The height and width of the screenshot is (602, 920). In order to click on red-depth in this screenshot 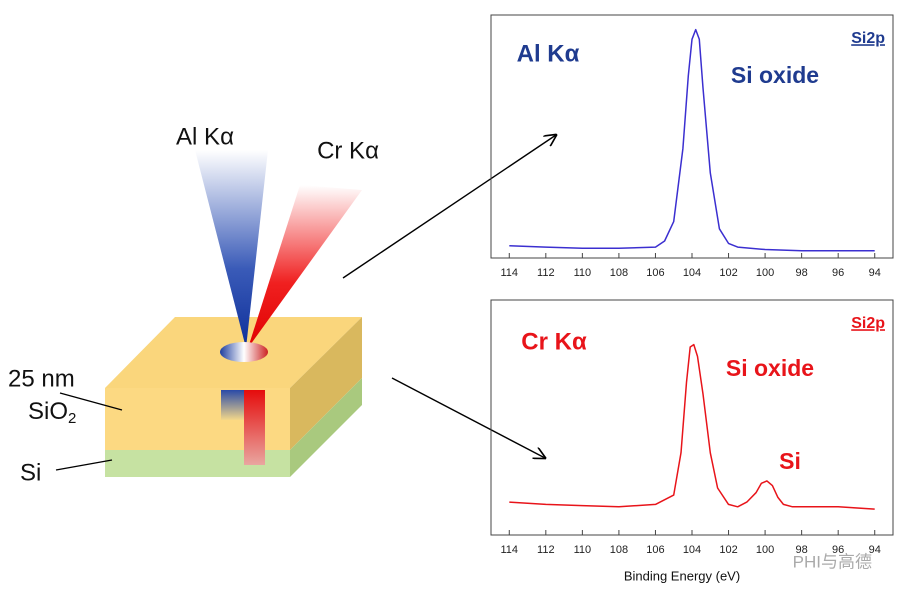, I will do `click(254, 427)`.